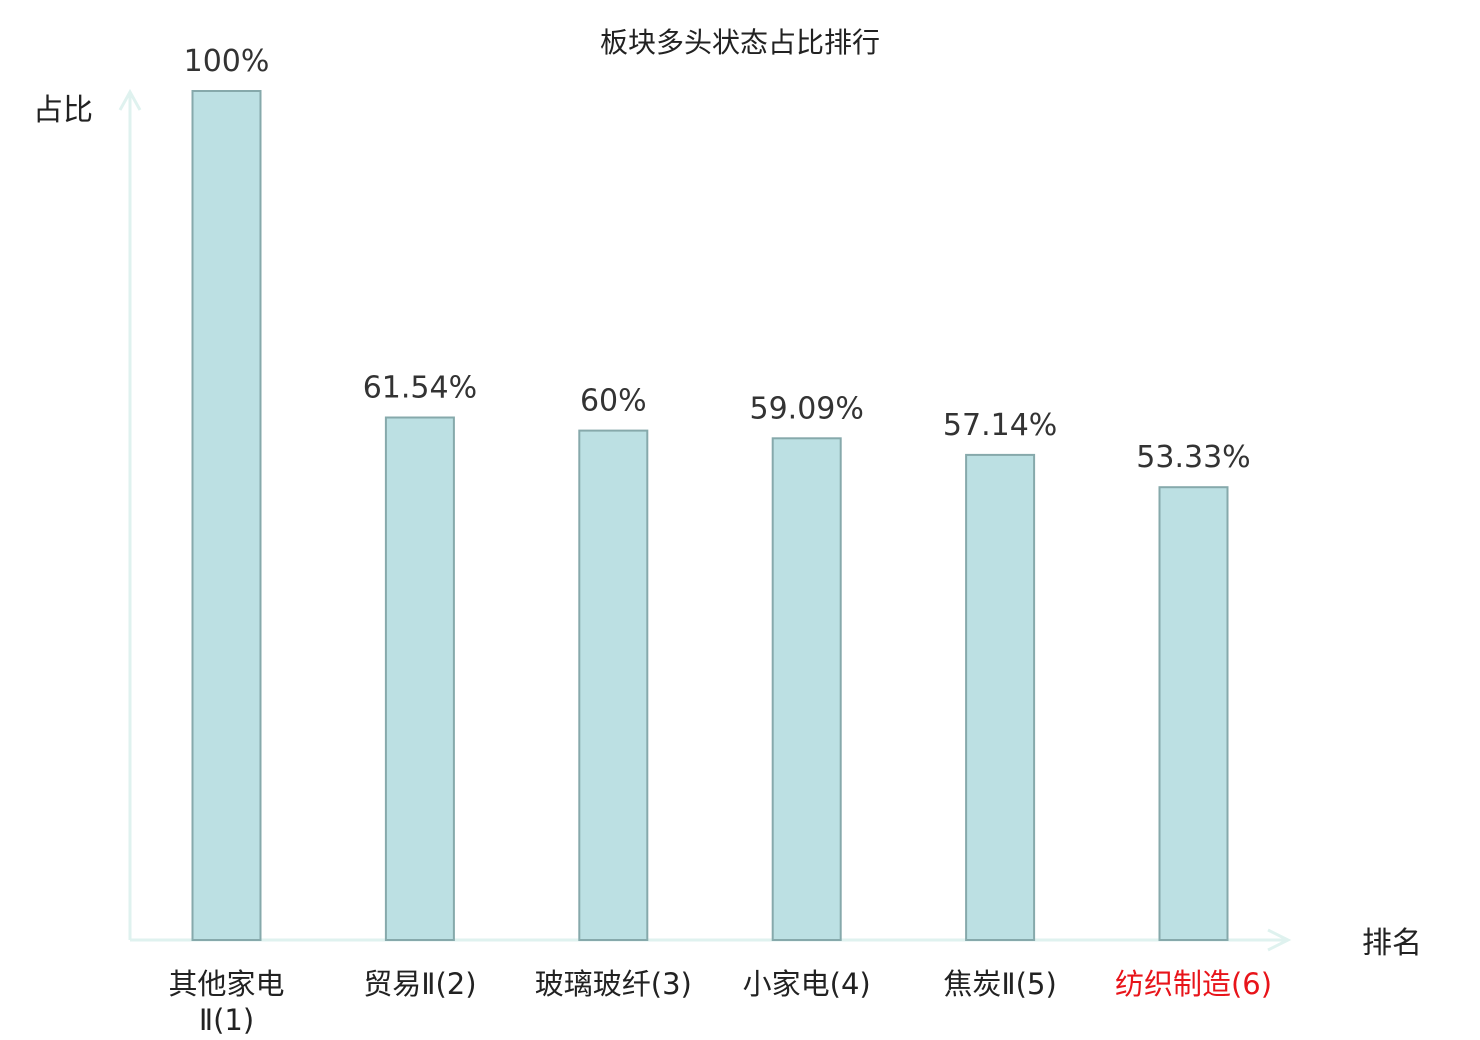  Describe the element at coordinates (226, 984) in the screenshot. I see `x-tick-label-1-line-1: 其他家电` at that location.